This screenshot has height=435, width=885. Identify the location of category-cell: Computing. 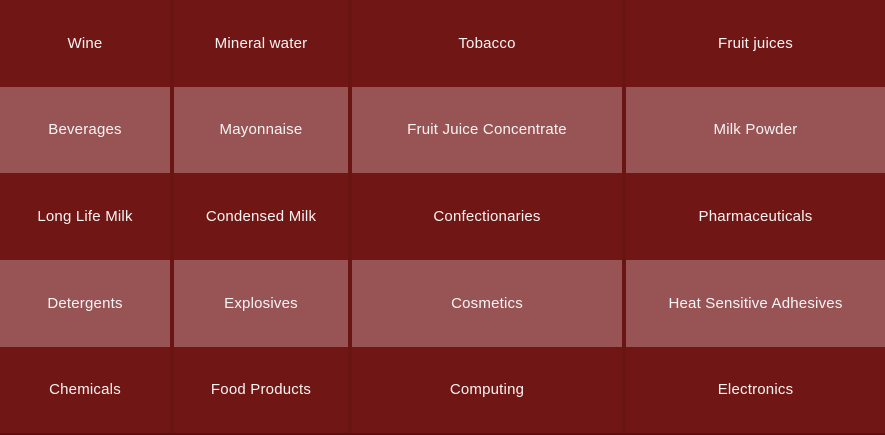
(487, 390).